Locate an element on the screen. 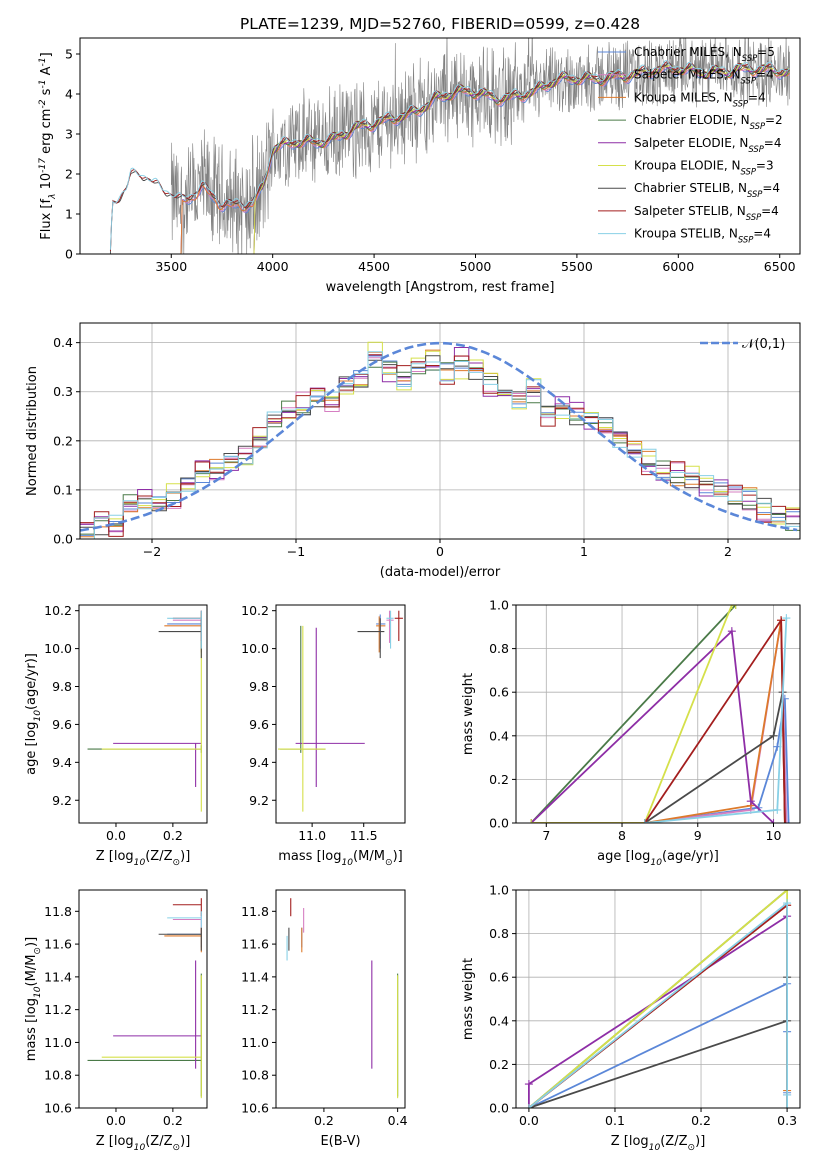 The width and height of the screenshot is (819, 1174). legend-label-salpeter-stelib: Salpeter STELIB, NSSP=4 is located at coordinates (706, 213).